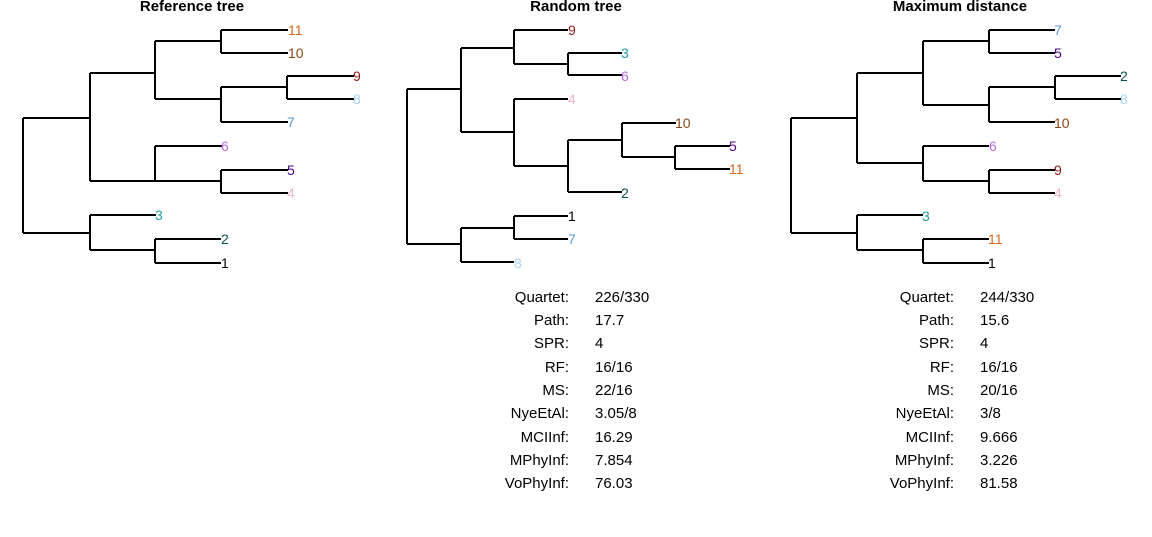 This screenshot has height=537, width=1152. What do you see at coordinates (192, 7) in the screenshot?
I see `panel-title: Reference tree` at bounding box center [192, 7].